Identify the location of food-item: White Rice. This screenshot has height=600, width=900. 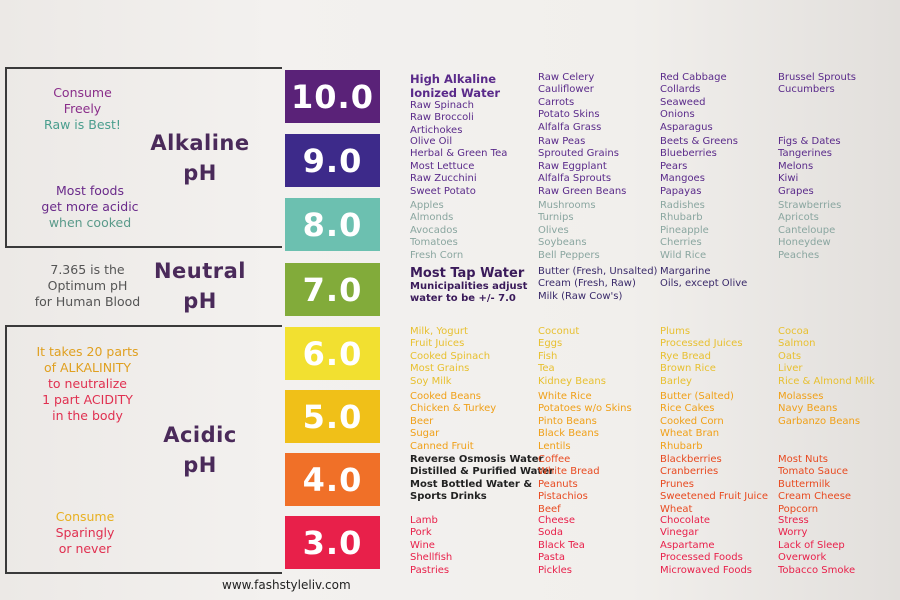
(565, 396).